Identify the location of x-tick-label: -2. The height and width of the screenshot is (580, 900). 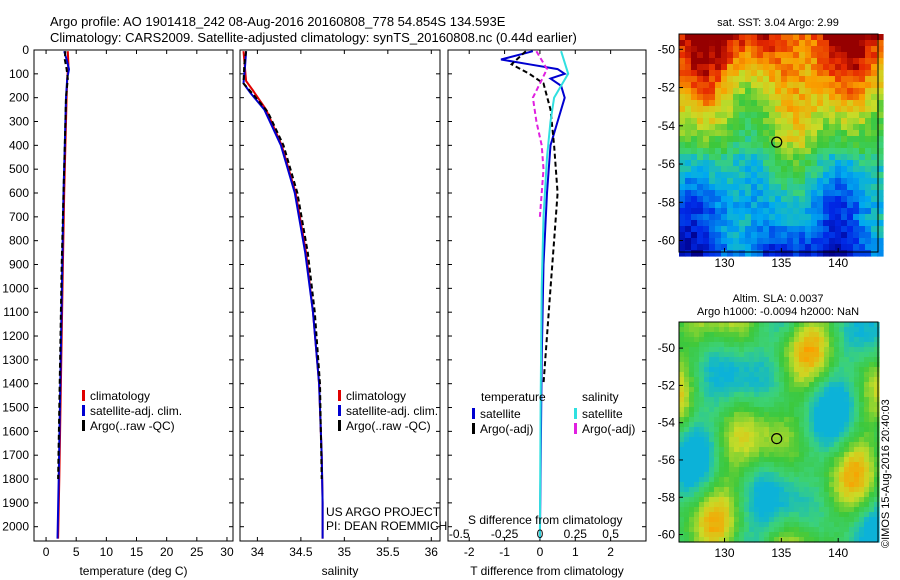
(469, 552).